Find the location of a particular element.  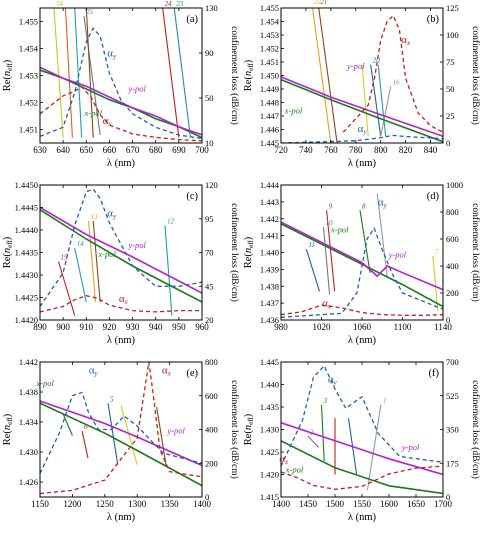

x-tick-label: 1250 is located at coordinates (105, 504).